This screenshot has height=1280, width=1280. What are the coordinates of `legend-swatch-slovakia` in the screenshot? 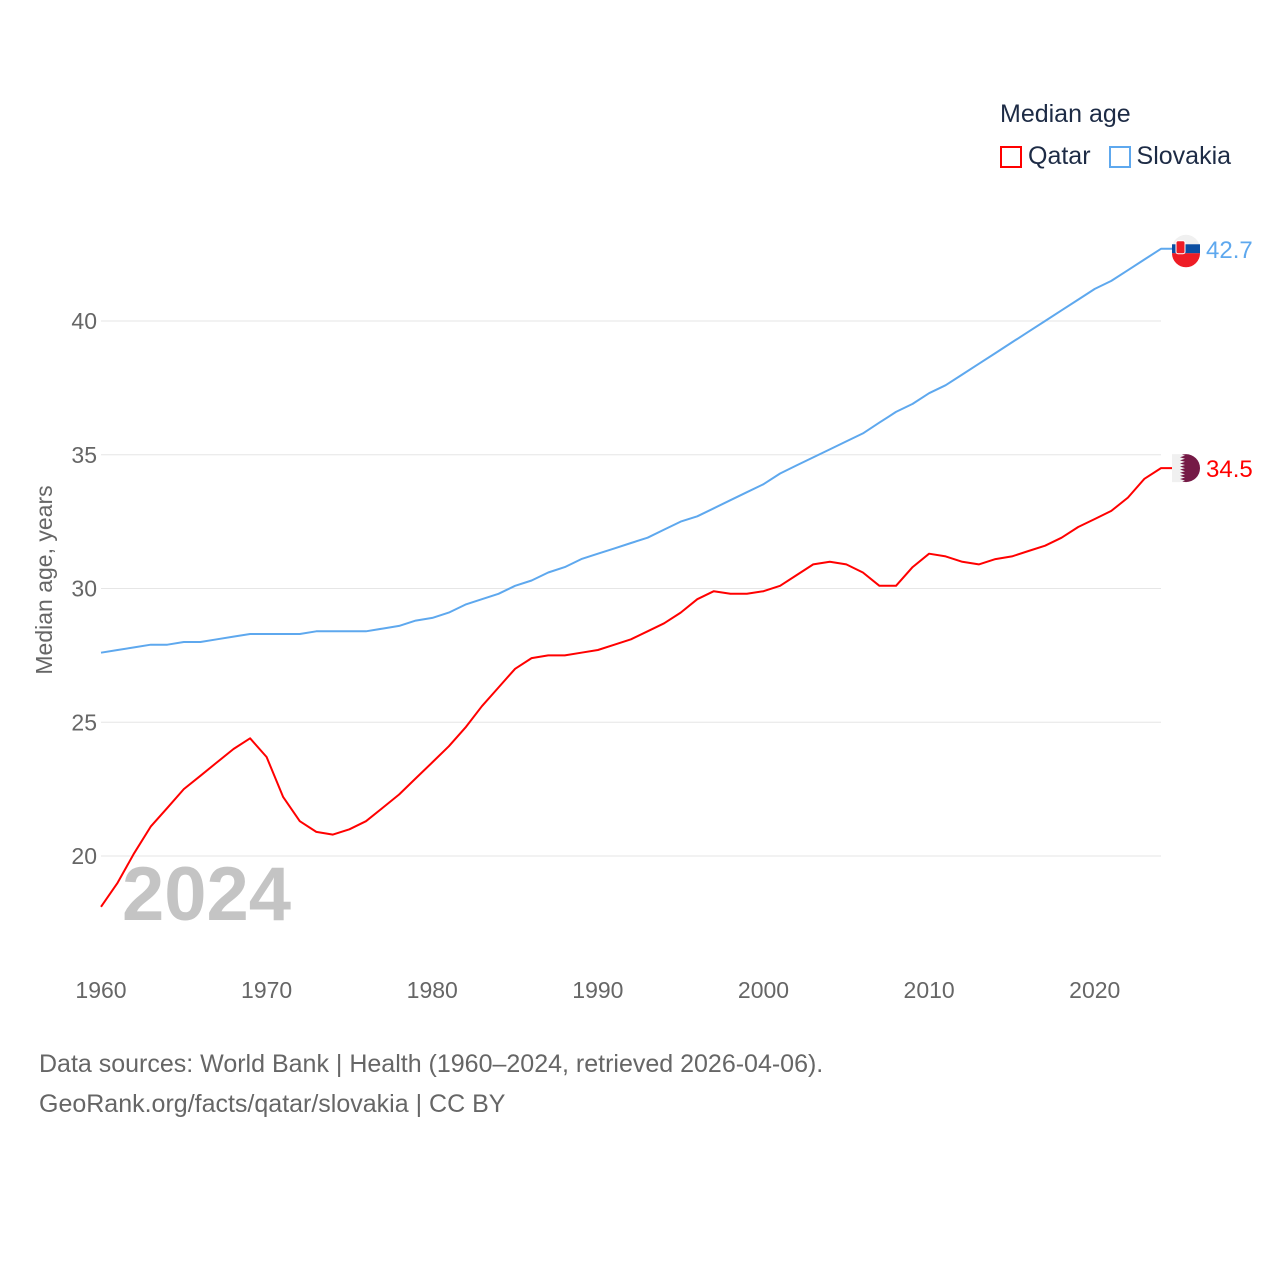 It's located at (1119, 156).